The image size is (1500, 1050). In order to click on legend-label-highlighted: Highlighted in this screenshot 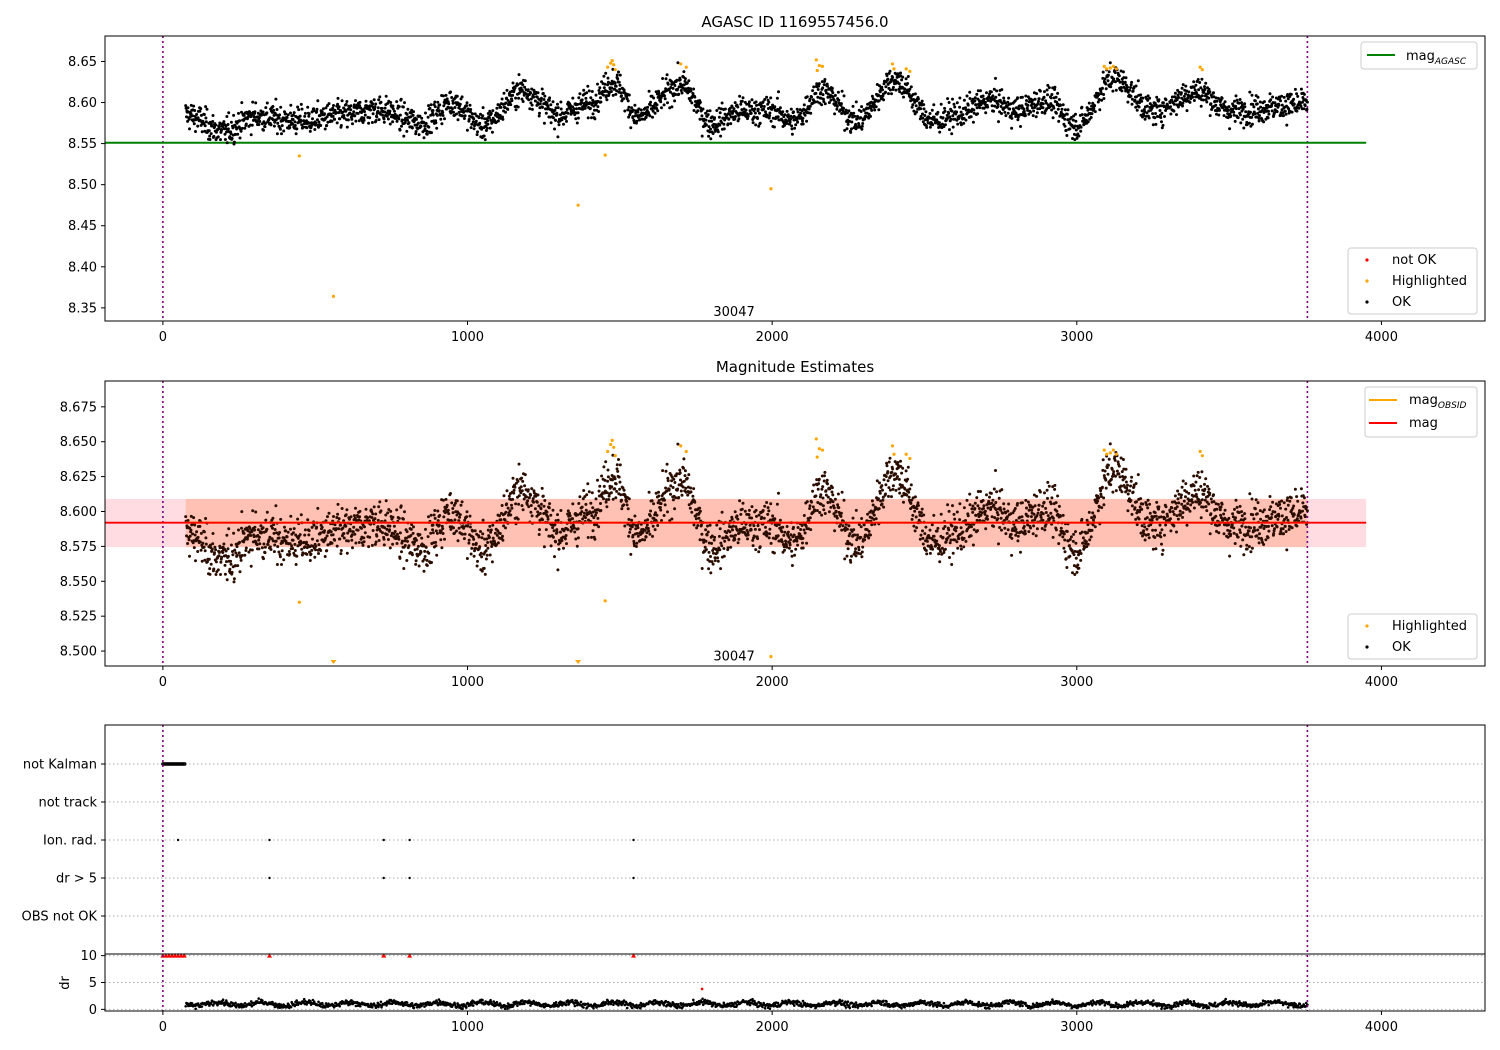, I will do `click(1429, 281)`.